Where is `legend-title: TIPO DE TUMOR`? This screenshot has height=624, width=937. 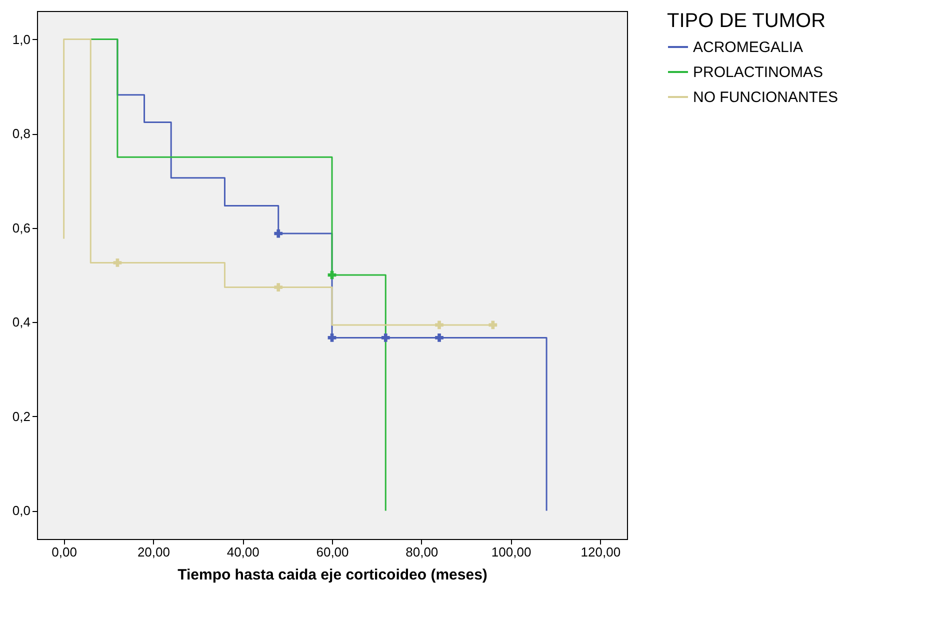 legend-title: TIPO DE TUMOR is located at coordinates (746, 21).